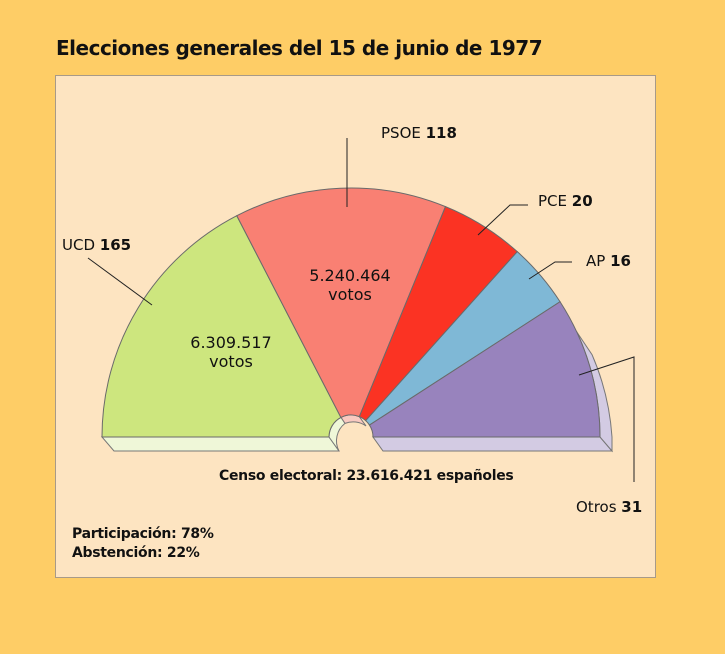 The width and height of the screenshot is (725, 654). What do you see at coordinates (230, 342) in the screenshot?
I see `votes-ucd: 6.309.517` at bounding box center [230, 342].